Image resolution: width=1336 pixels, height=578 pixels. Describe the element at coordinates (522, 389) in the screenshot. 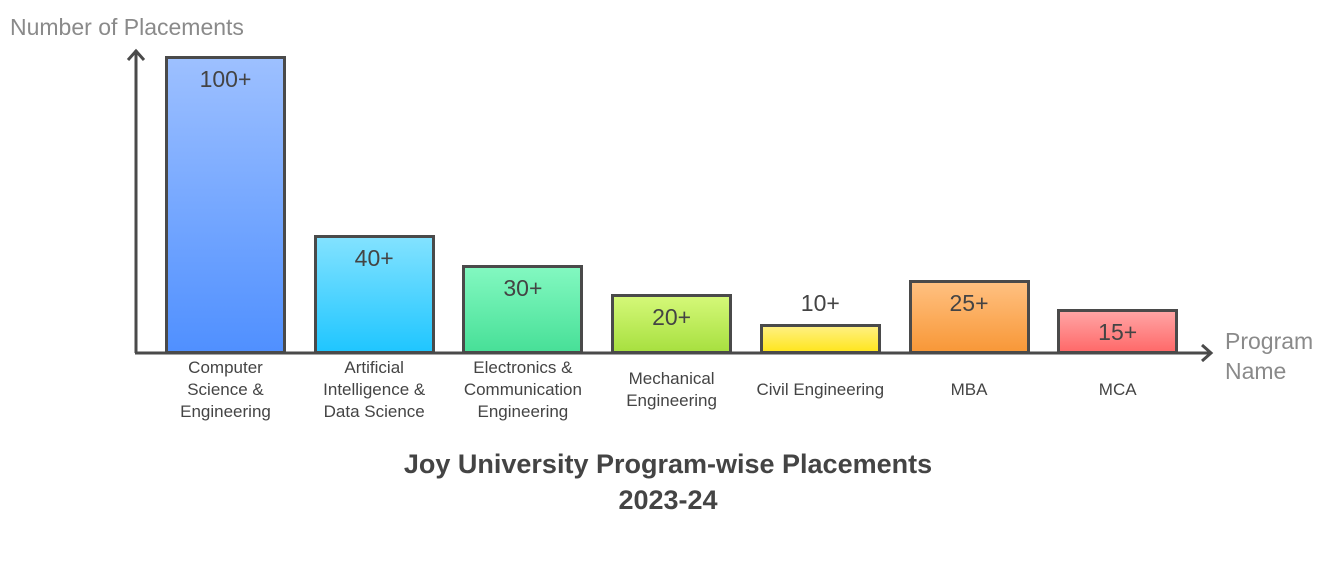

I see `category-label: Electronics & Communication Engineering` at that location.